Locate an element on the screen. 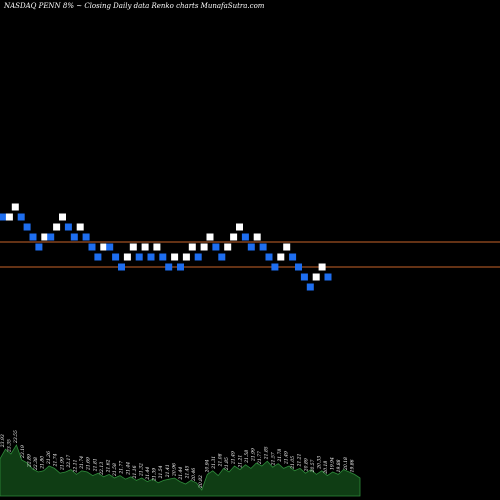  volume-value-label: 23.93 is located at coordinates (3, 441).